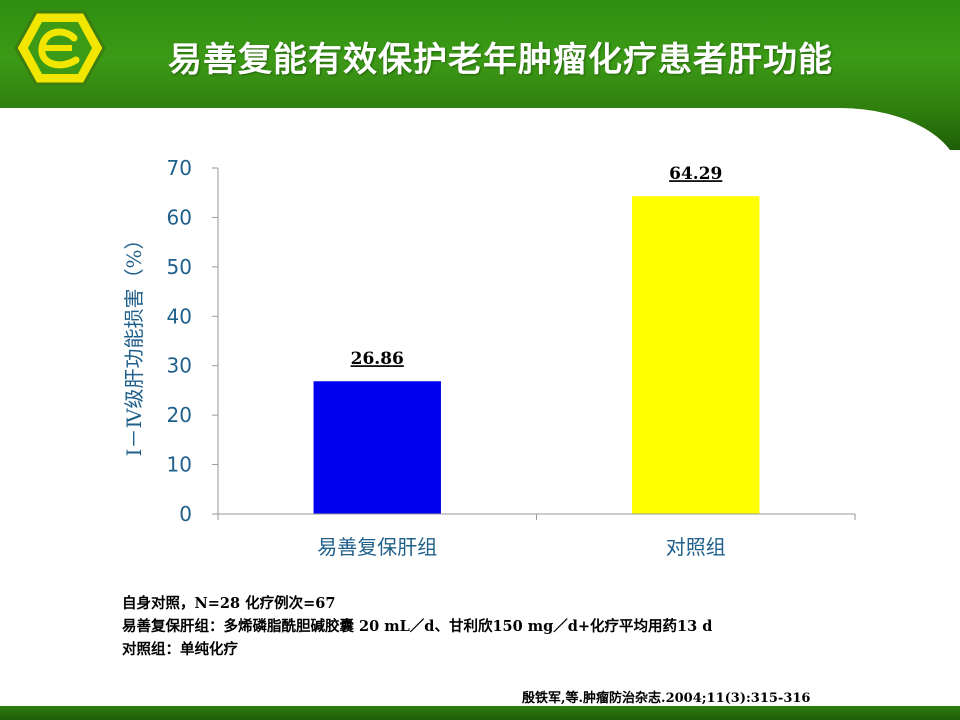 The width and height of the screenshot is (960, 720). What do you see at coordinates (180, 649) in the screenshot?
I see `study-note-line-3: 对照组：单纯化疗` at bounding box center [180, 649].